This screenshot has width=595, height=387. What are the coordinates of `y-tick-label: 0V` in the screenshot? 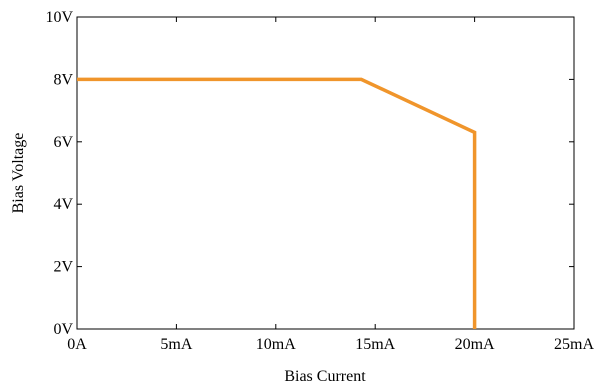 It's located at (63, 329).